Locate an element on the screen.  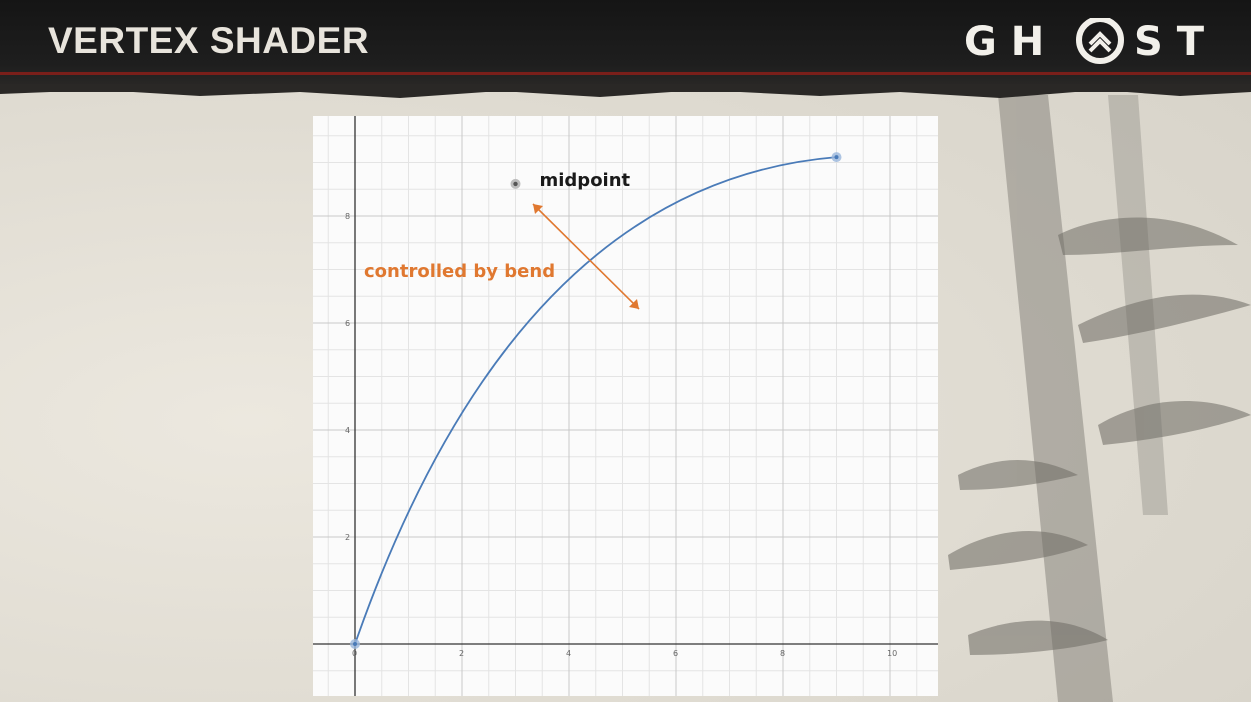
x-tick-label: 10 is located at coordinates (892, 653).